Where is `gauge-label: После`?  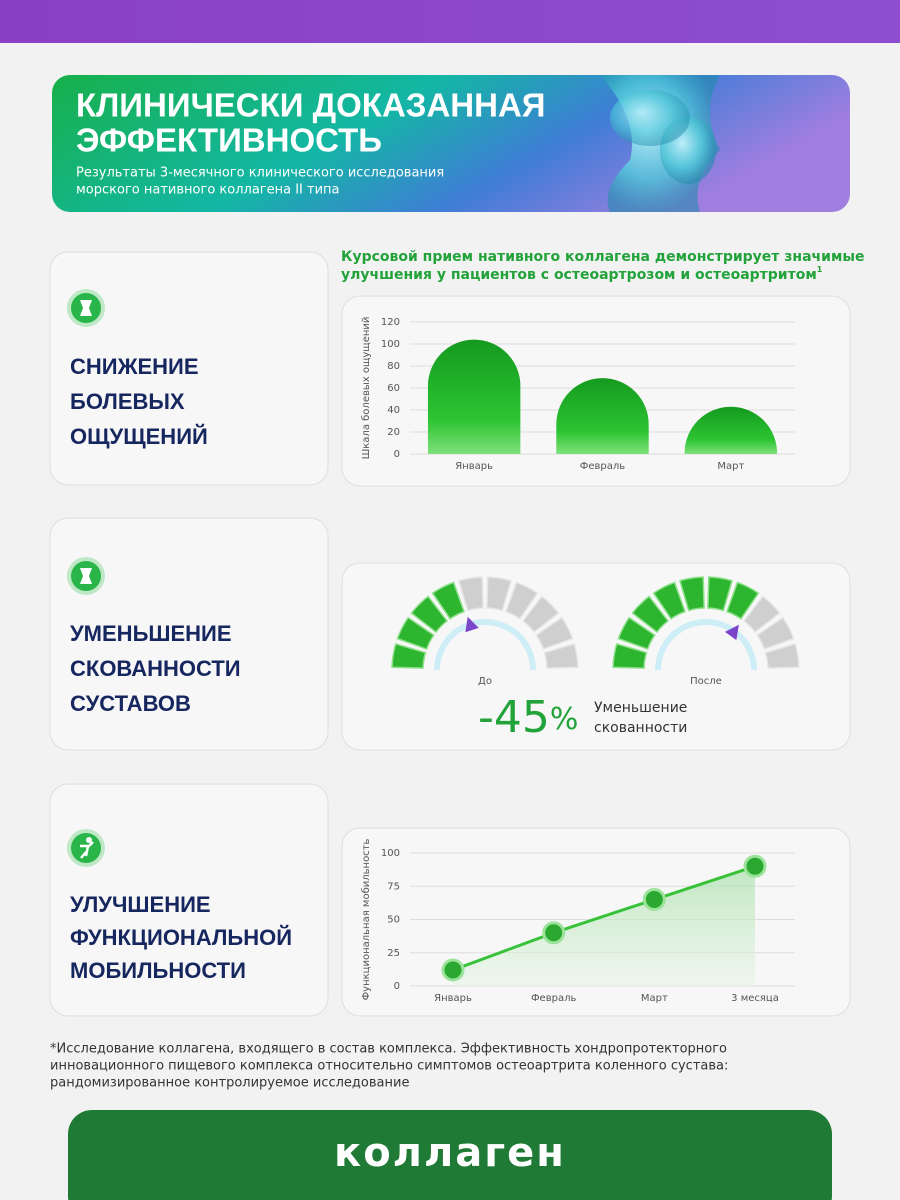 gauge-label: После is located at coordinates (706, 681).